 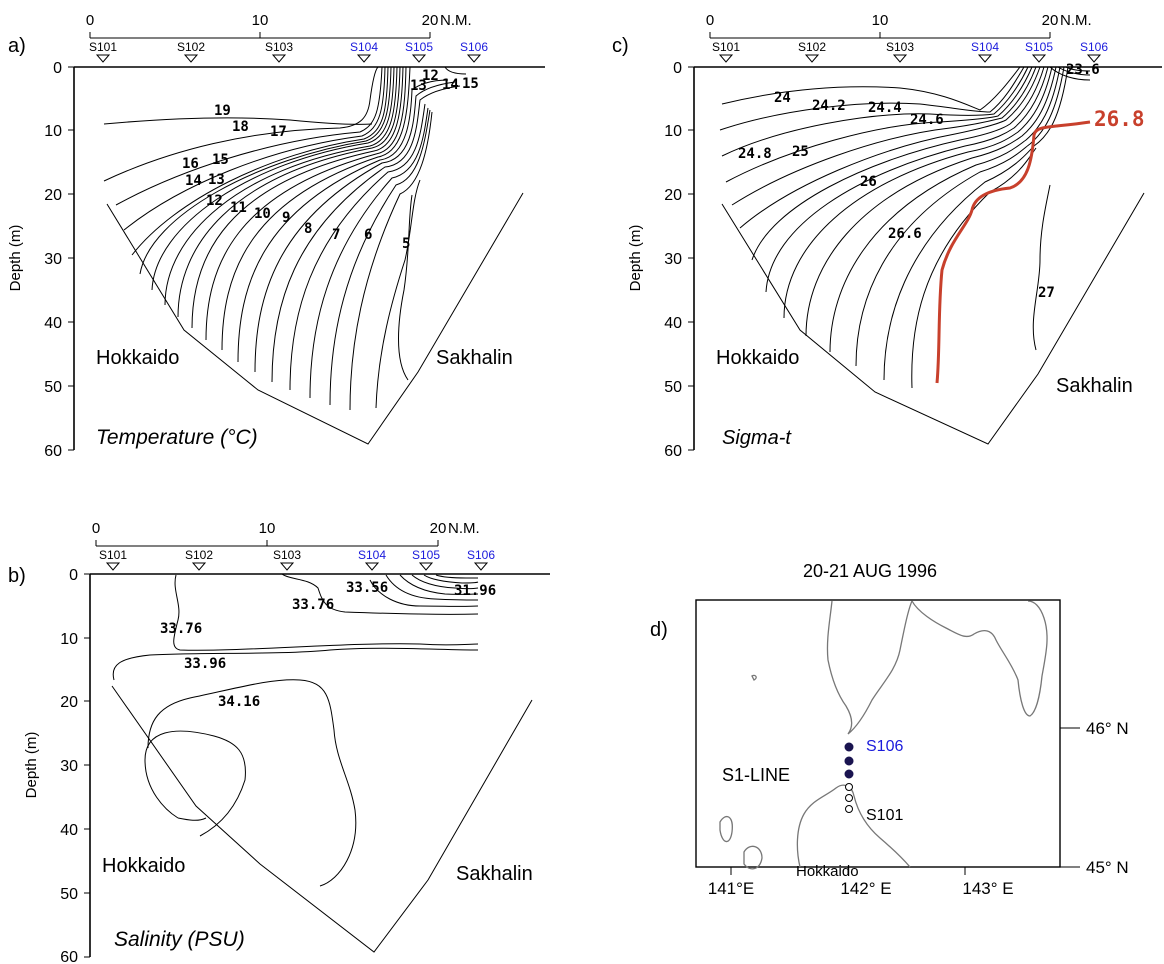 What do you see at coordinates (885, 108) in the screenshot?
I see `contour-label: 24.4` at bounding box center [885, 108].